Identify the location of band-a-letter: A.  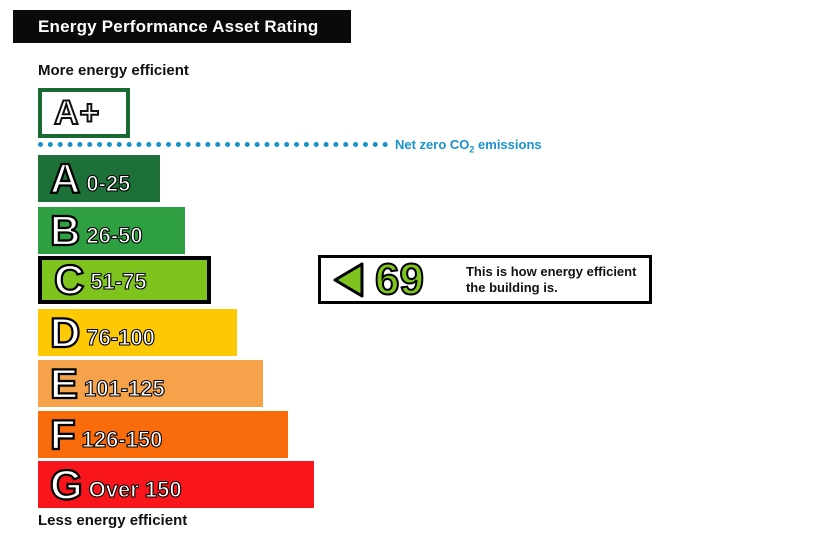
(65, 178).